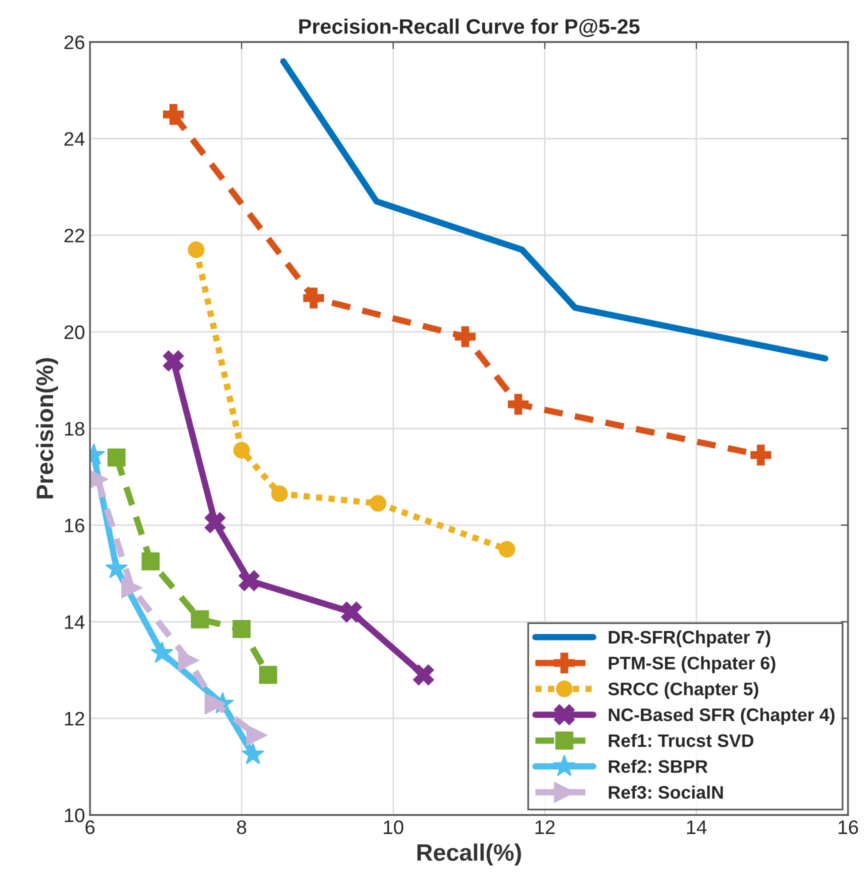  I want to click on x-axis-title: Recall(%), so click(469, 855).